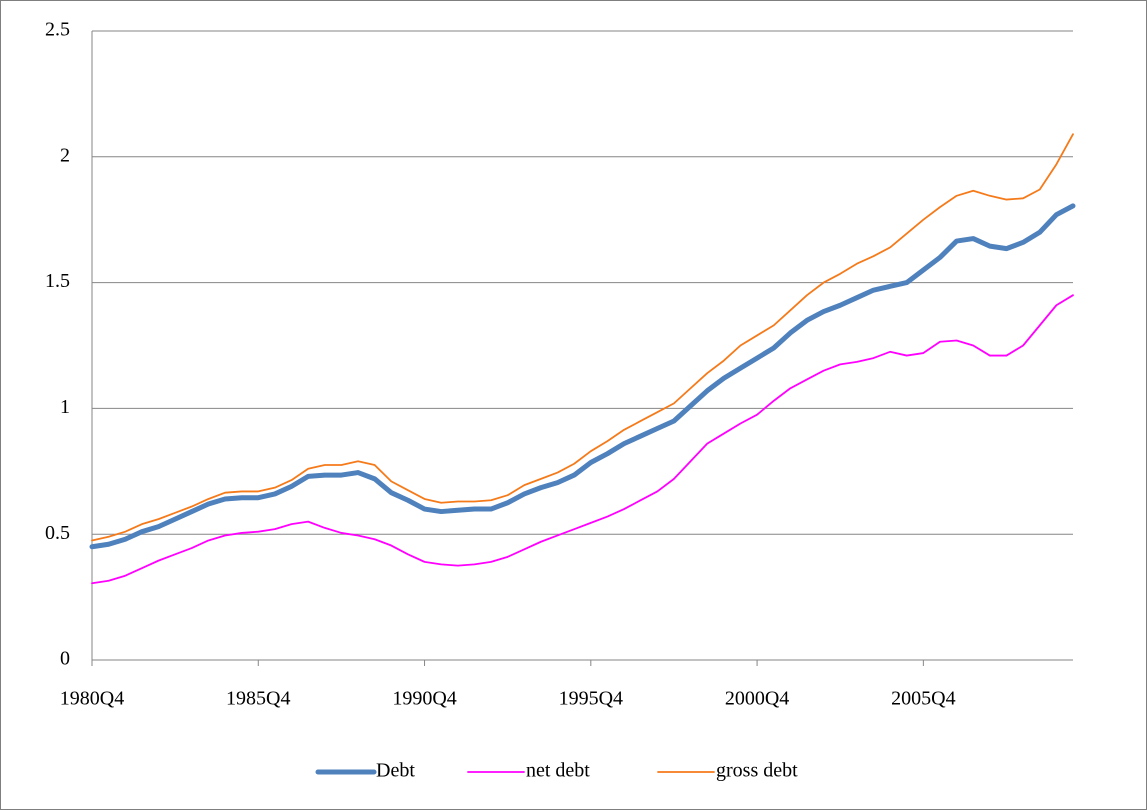  What do you see at coordinates (92, 699) in the screenshot?
I see `x-tick-label: 1980Q4` at bounding box center [92, 699].